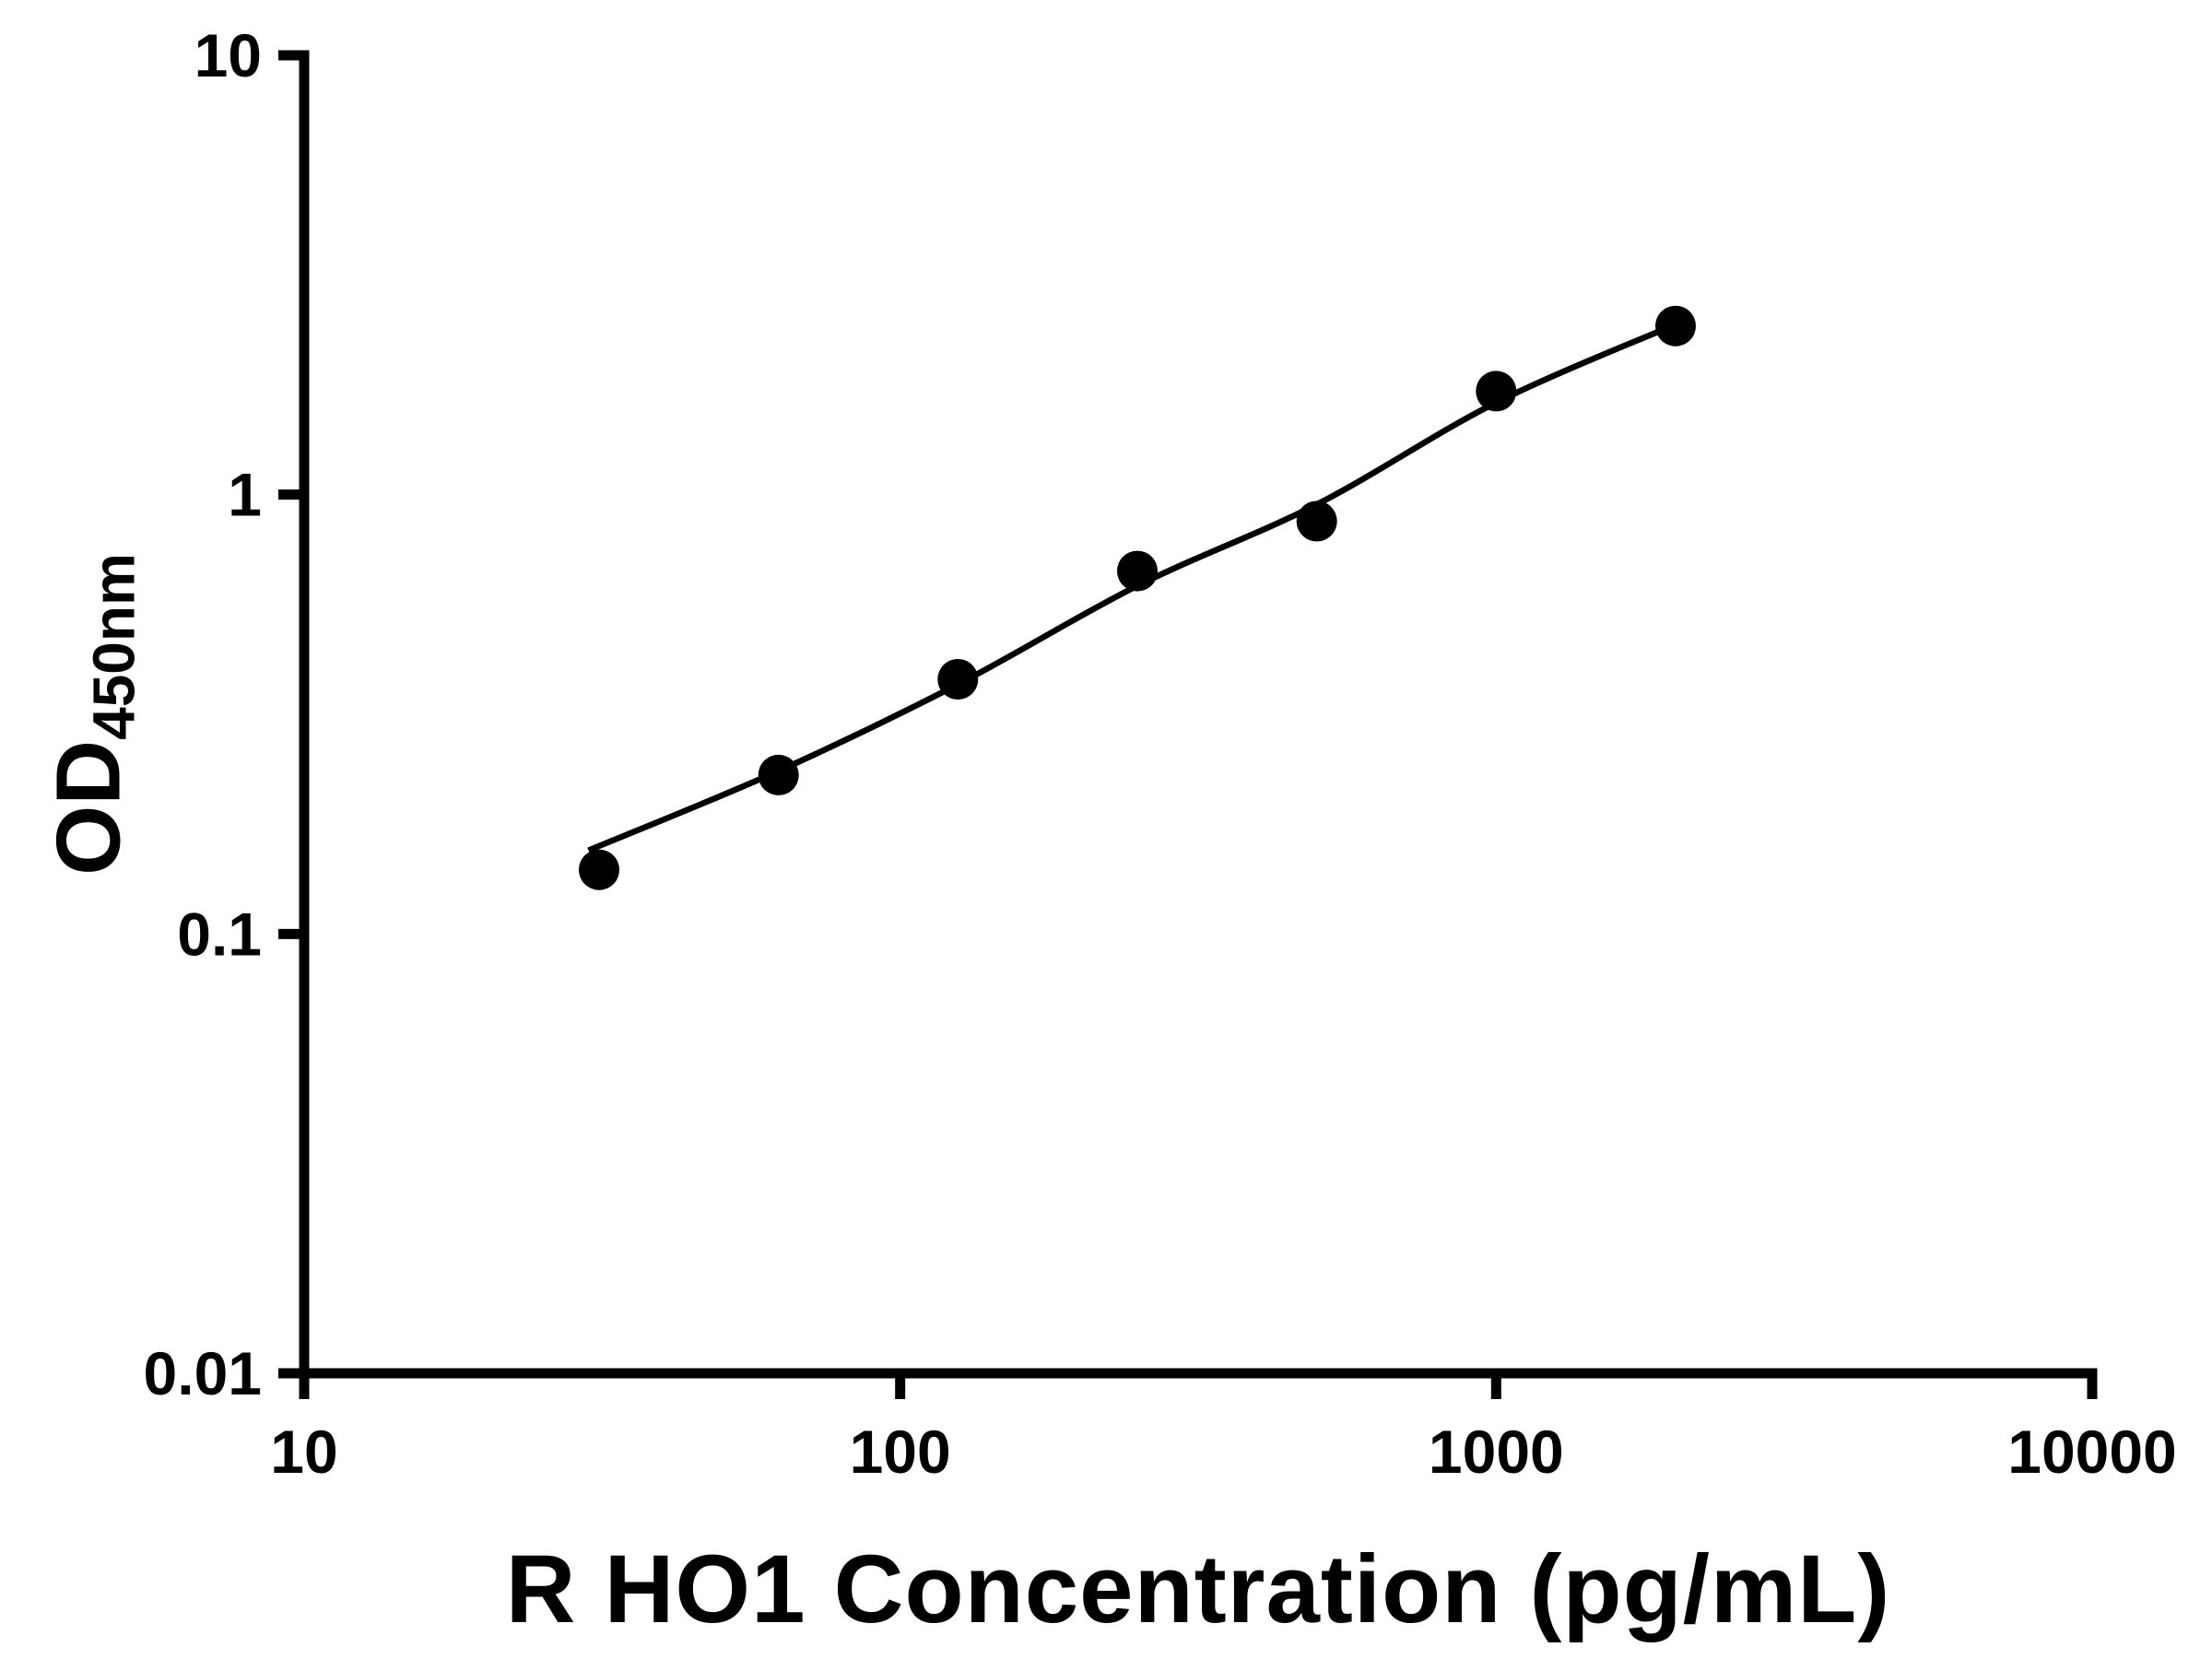 The width and height of the screenshot is (2212, 1659). Describe the element at coordinates (900, 1452) in the screenshot. I see `x-tick-label: 100` at that location.